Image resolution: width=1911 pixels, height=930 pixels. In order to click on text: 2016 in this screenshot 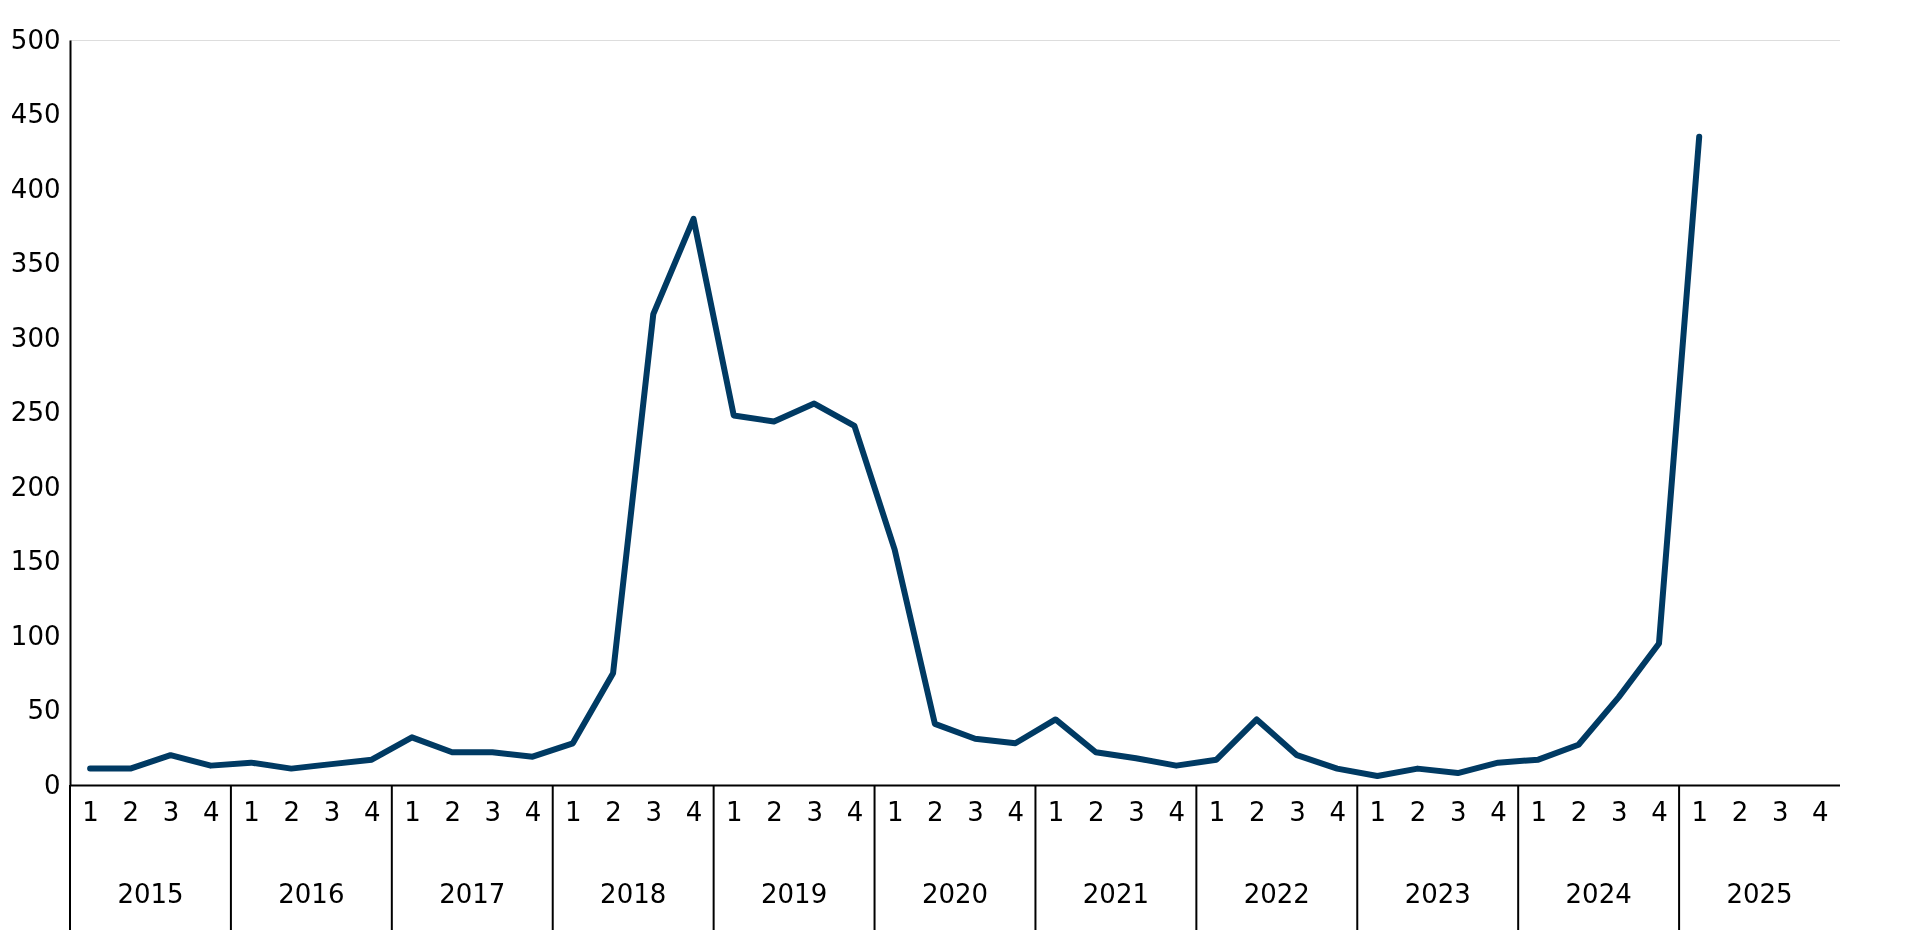, I will do `click(311, 894)`.